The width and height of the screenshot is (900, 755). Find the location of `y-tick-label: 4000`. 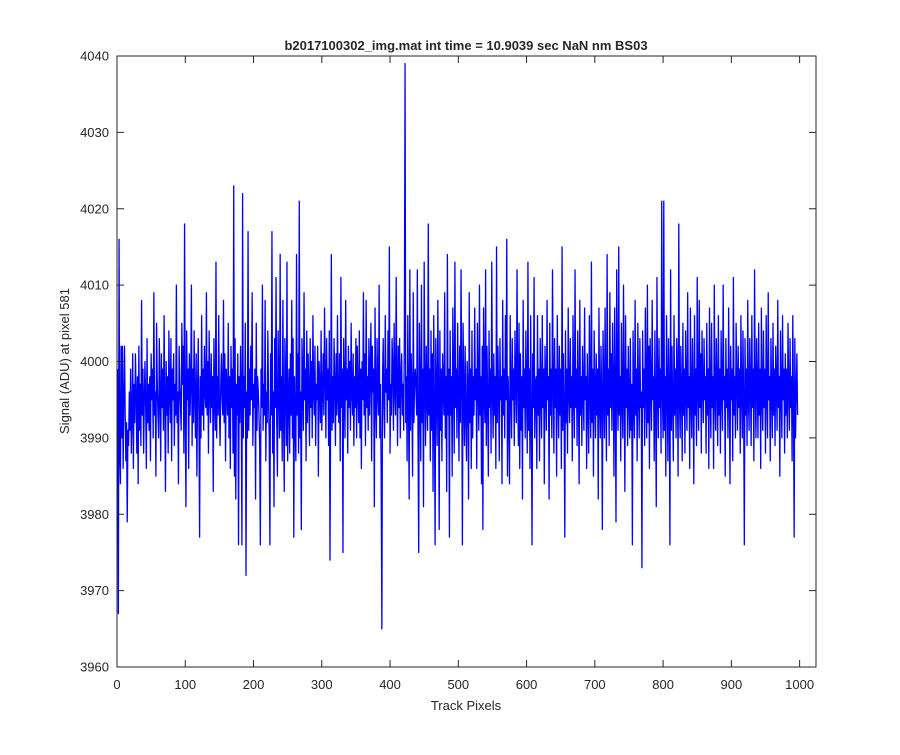

y-tick-label: 4000 is located at coordinates (94, 361).